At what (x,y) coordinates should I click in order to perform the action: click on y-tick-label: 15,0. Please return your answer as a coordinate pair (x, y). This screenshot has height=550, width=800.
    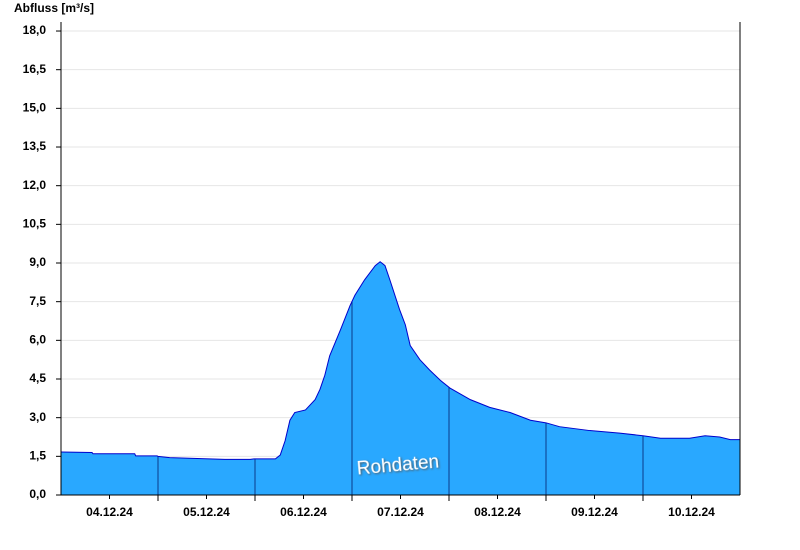
    Looking at the image, I should click on (35, 108).